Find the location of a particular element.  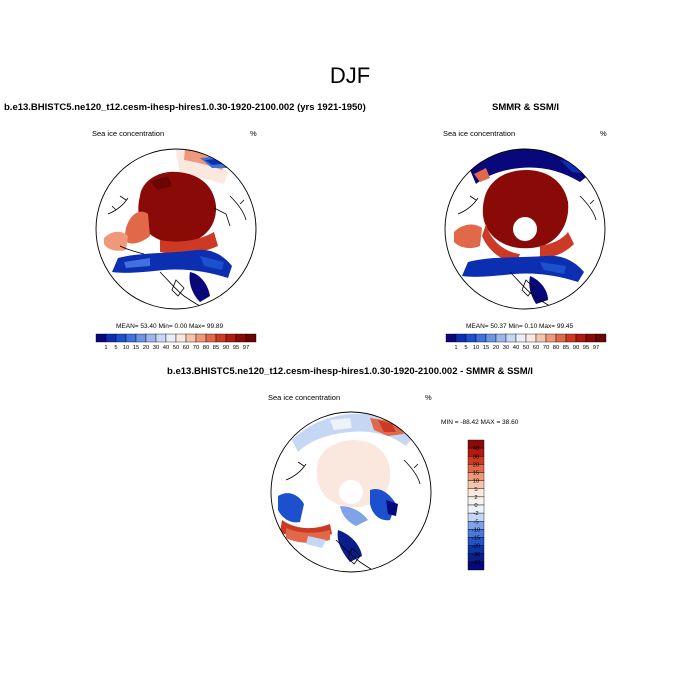

obs-colorbar: 1 5 10 15 20 30 40 50 60 70 80 85 90 95 97 is located at coordinates (526, 342).